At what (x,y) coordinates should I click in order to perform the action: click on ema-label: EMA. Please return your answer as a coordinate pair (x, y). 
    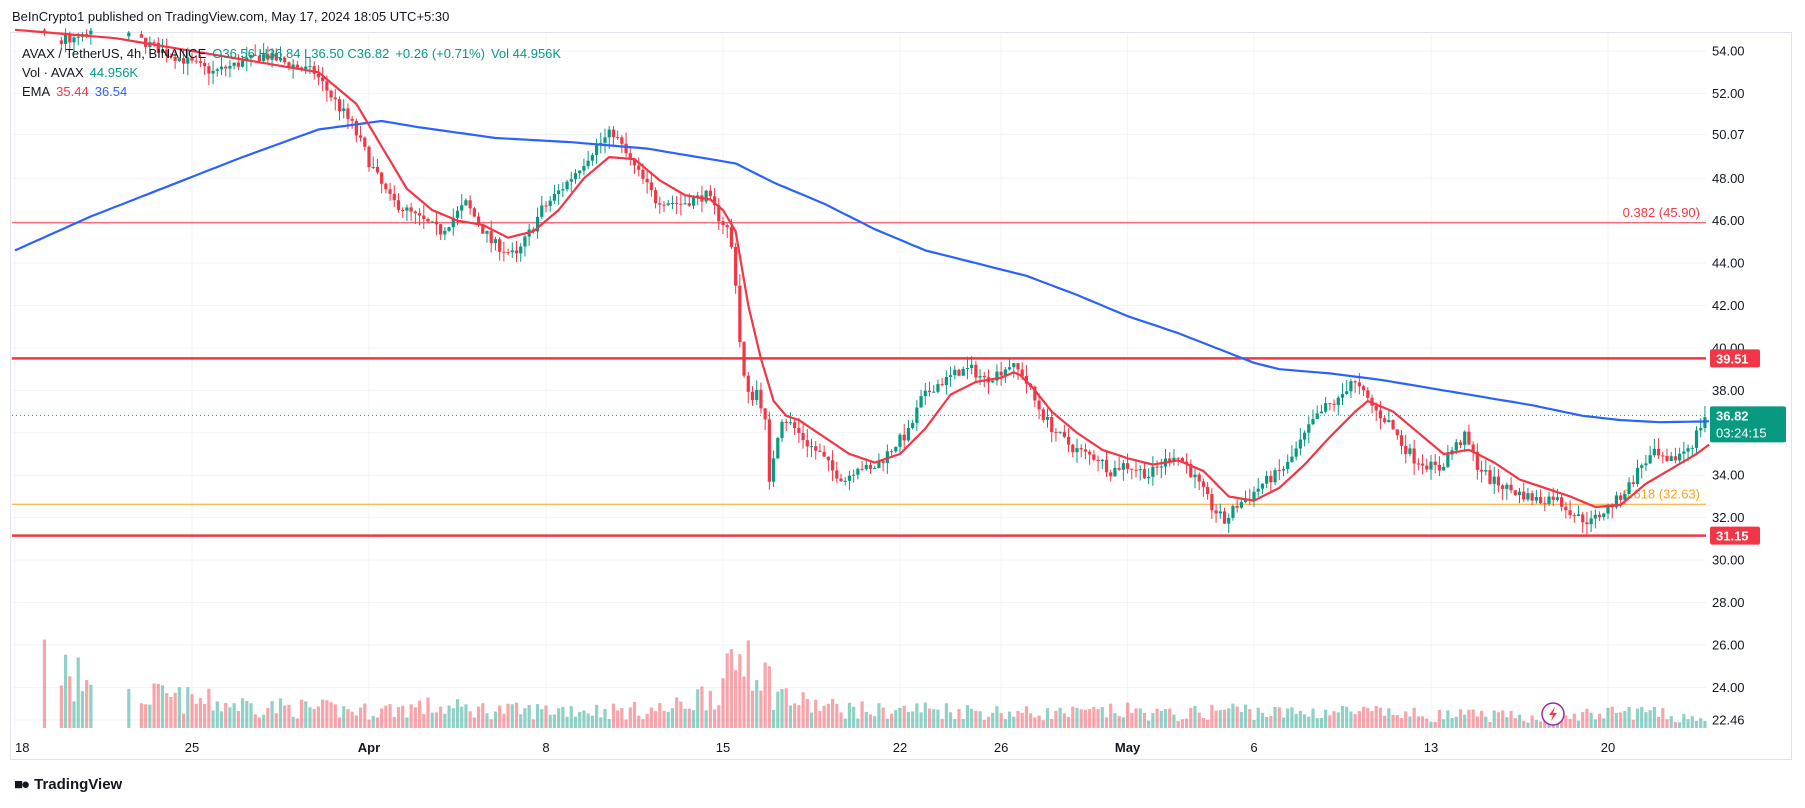
    Looking at the image, I should click on (36, 91).